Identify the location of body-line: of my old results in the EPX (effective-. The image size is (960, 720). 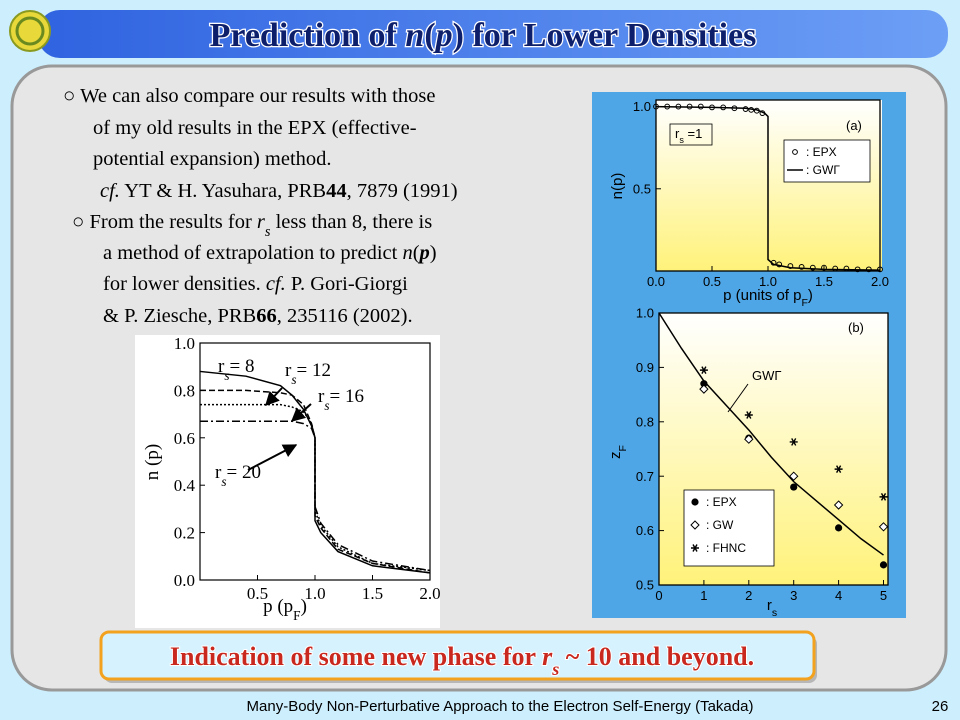
(255, 128).